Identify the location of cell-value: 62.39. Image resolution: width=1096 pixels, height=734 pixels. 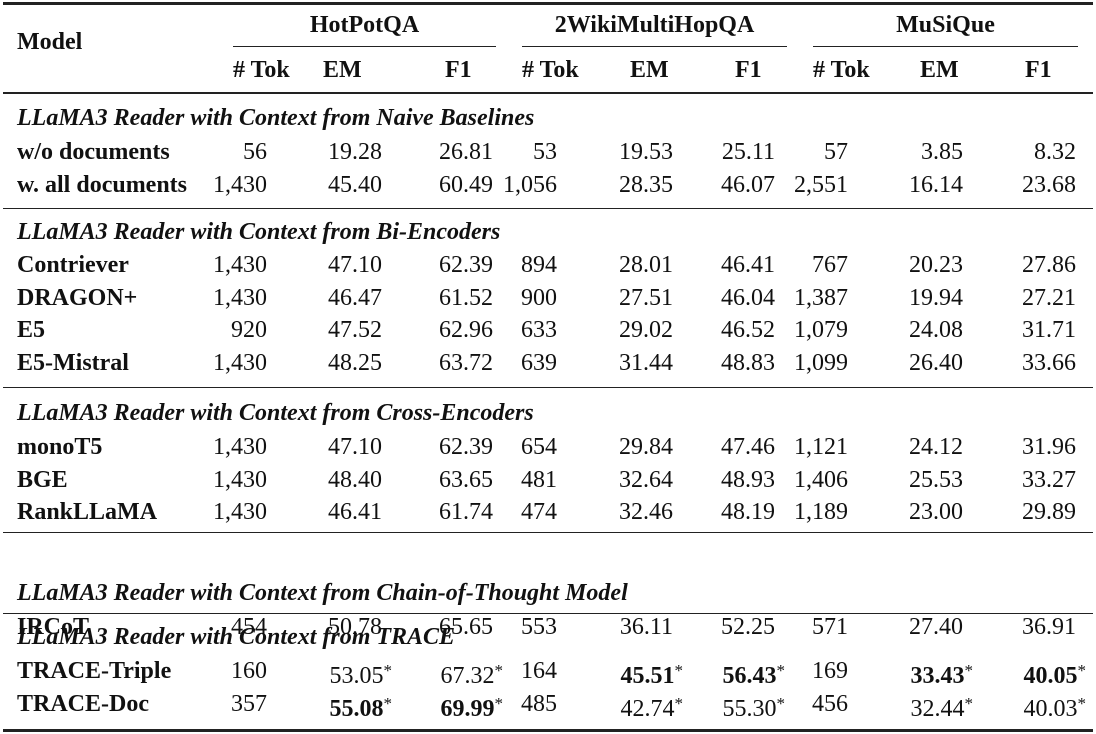
(466, 265).